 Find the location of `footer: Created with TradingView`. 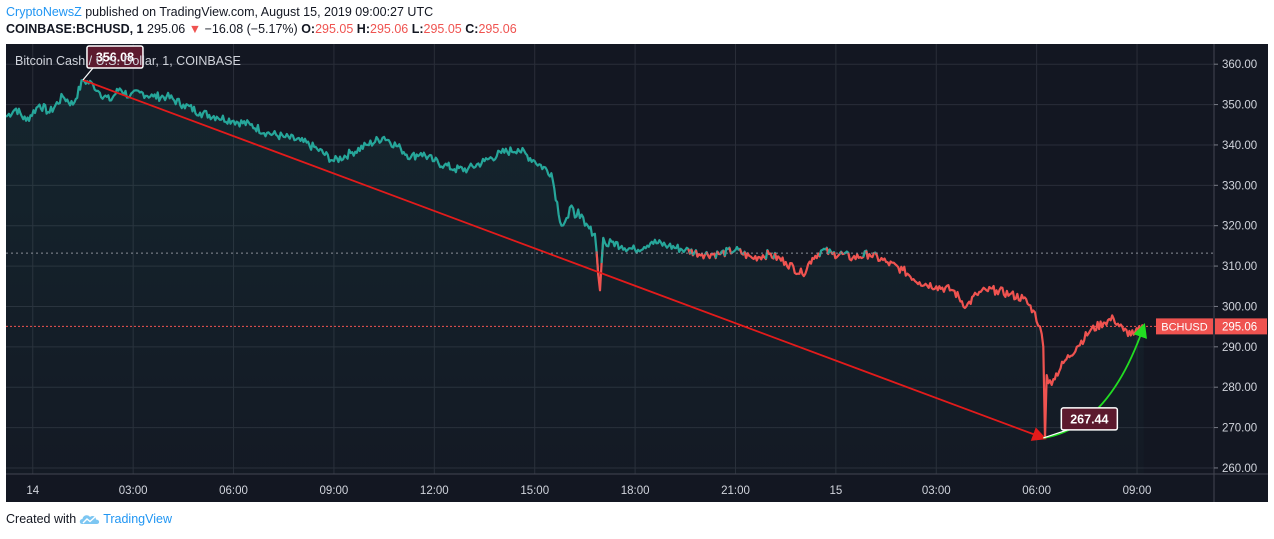

footer: Created with TradingView is located at coordinates (89, 519).